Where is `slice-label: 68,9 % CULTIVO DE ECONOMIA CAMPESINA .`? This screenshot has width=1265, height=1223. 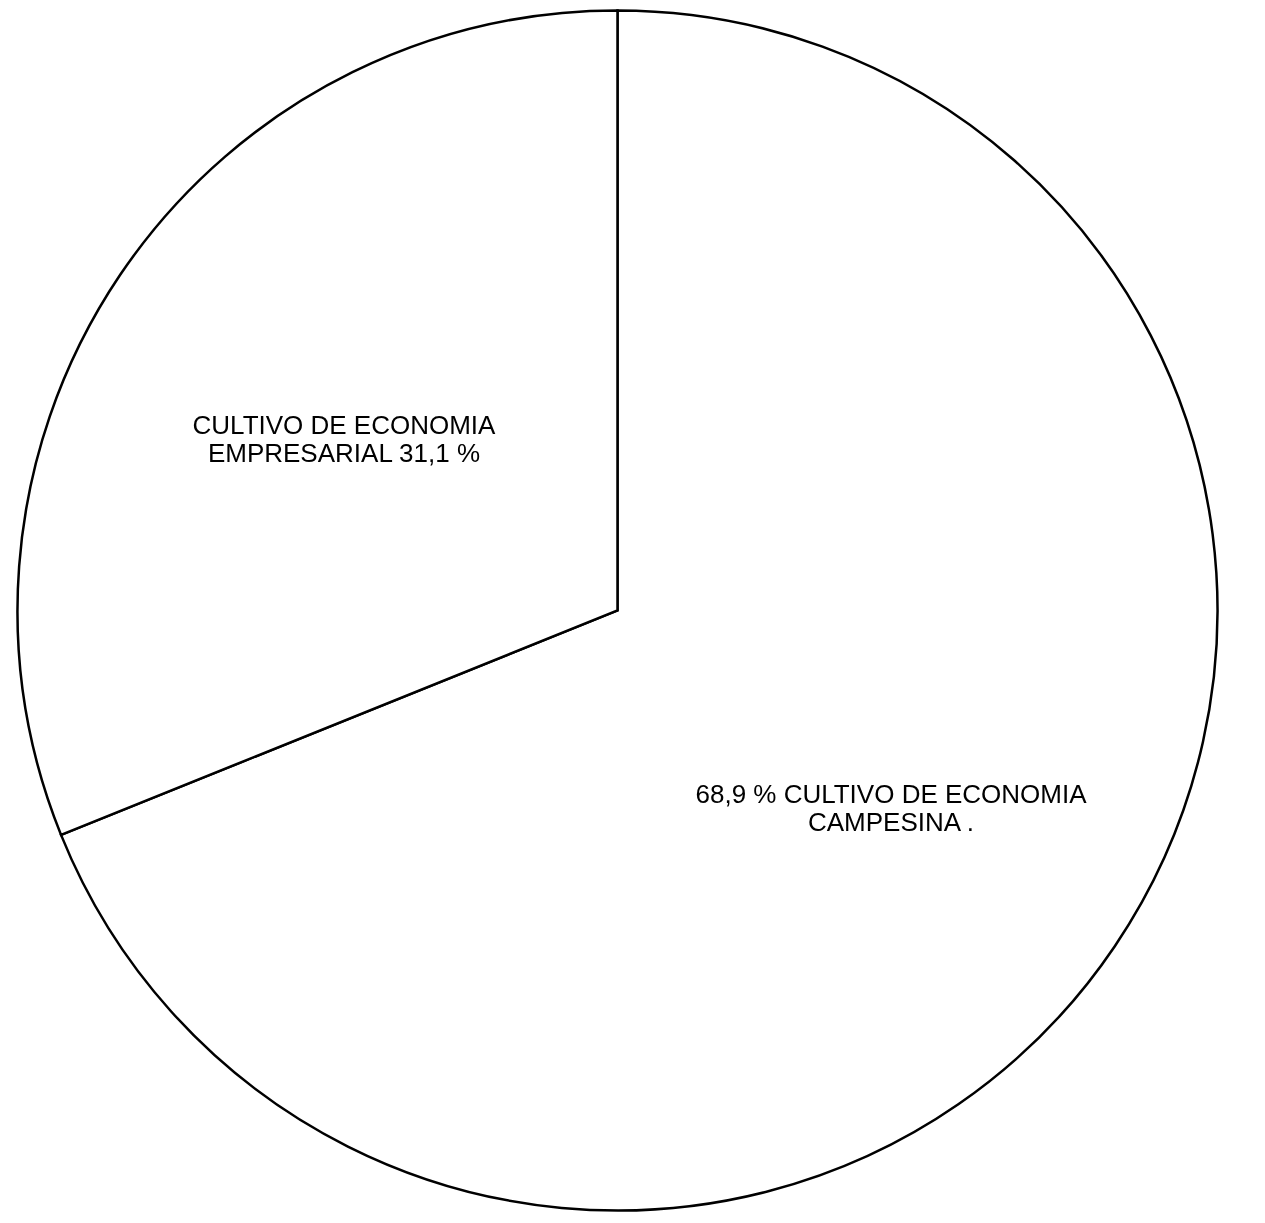
slice-label: 68,9 % CULTIVO DE ECONOMIA CAMPESINA . is located at coordinates (891, 808).